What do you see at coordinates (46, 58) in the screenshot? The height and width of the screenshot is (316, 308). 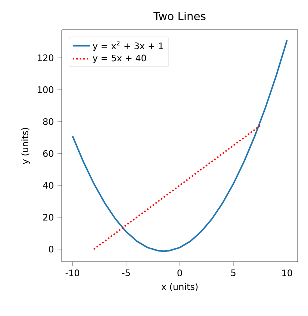 I see `y-tick-label: 120` at bounding box center [46, 58].